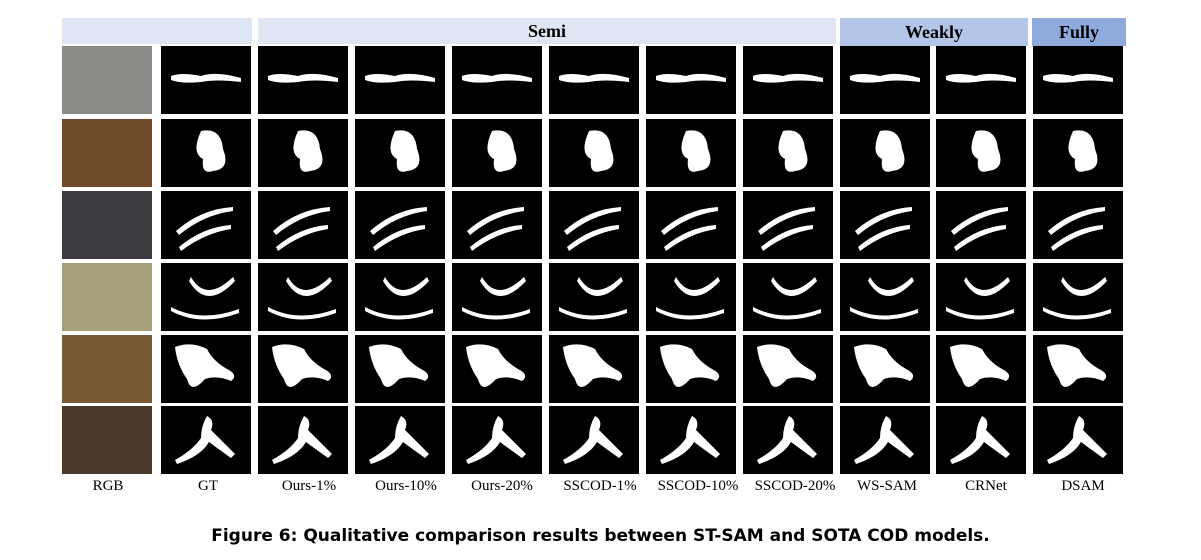 Image resolution: width=1201 pixels, height=560 pixels. I want to click on column-label: GT, so click(208, 486).